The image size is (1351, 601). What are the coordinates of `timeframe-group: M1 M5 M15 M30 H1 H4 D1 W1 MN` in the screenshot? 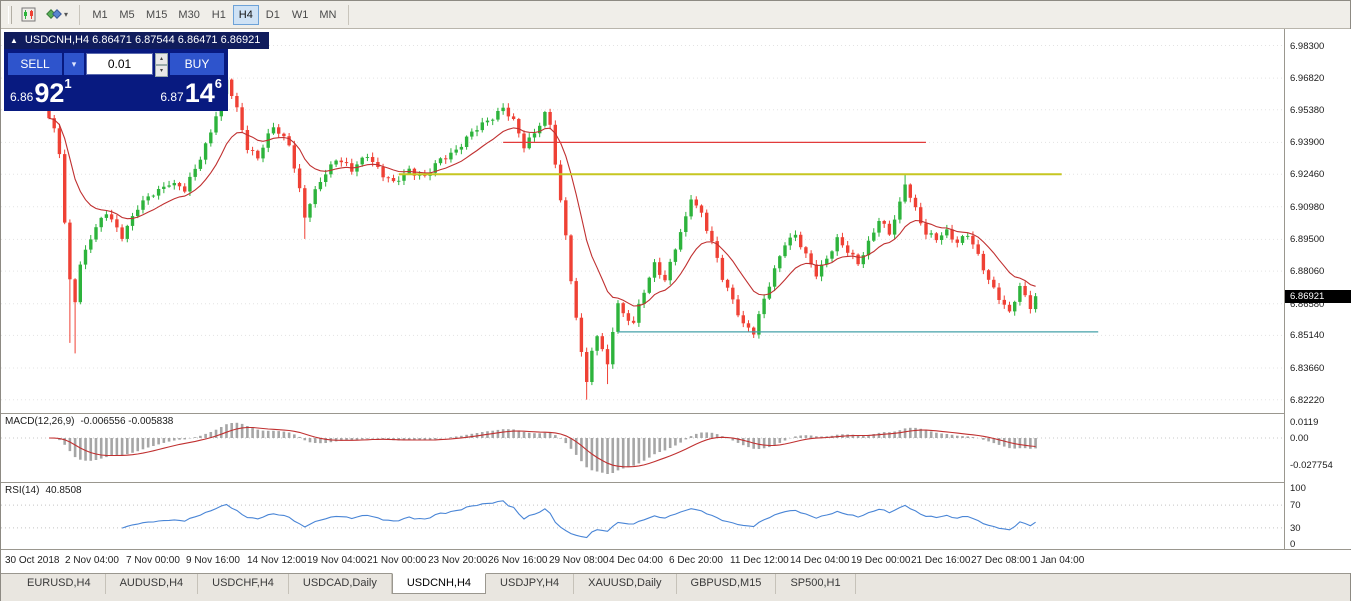 It's located at (214, 14).